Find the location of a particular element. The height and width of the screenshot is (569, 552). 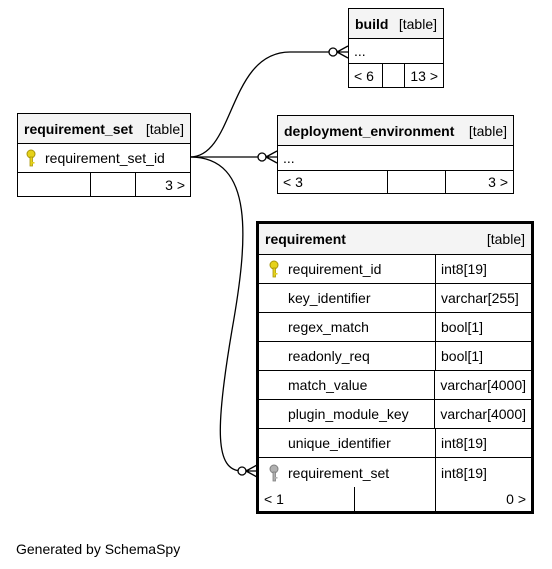

table-build: build [table] ... < 6 13 > is located at coordinates (396, 48).